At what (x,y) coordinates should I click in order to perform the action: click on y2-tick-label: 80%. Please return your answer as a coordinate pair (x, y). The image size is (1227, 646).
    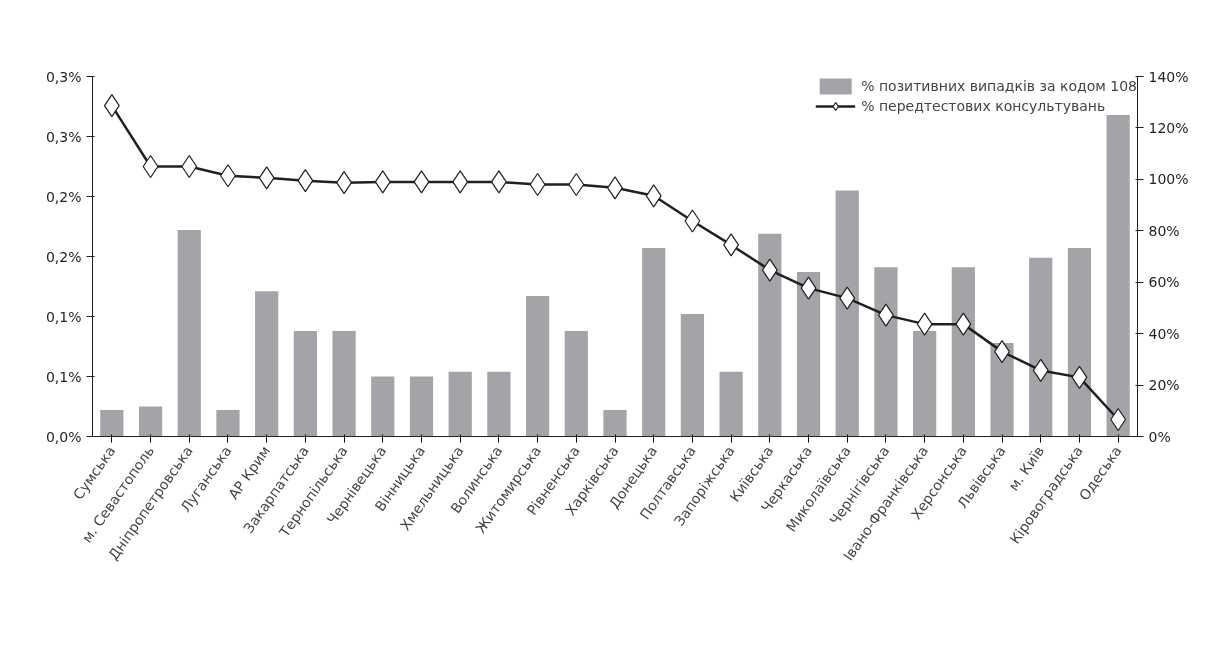
    Looking at the image, I should click on (1164, 230).